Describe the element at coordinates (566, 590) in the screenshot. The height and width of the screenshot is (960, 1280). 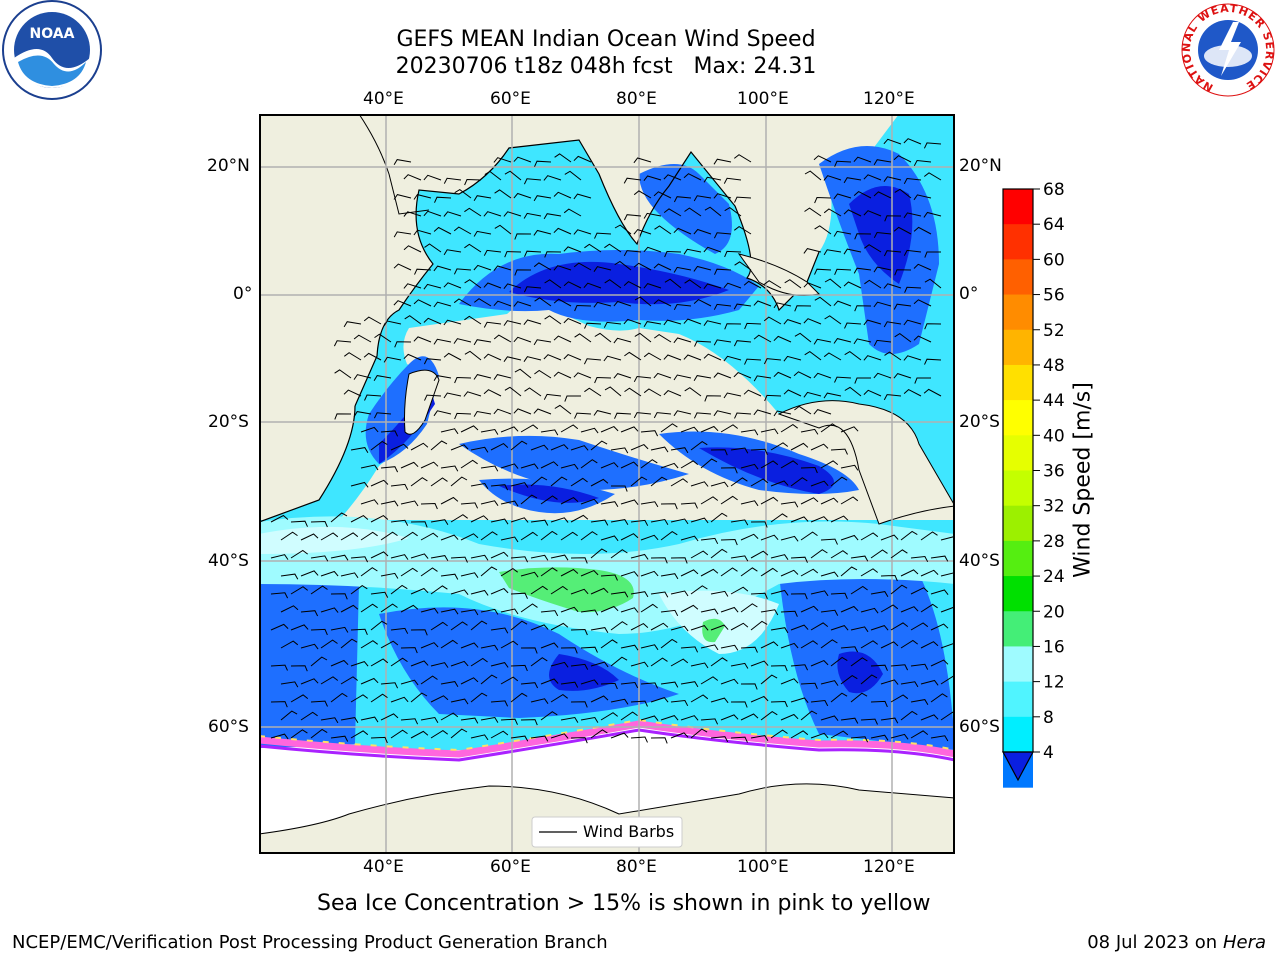
I see `strong-wind-core` at that location.